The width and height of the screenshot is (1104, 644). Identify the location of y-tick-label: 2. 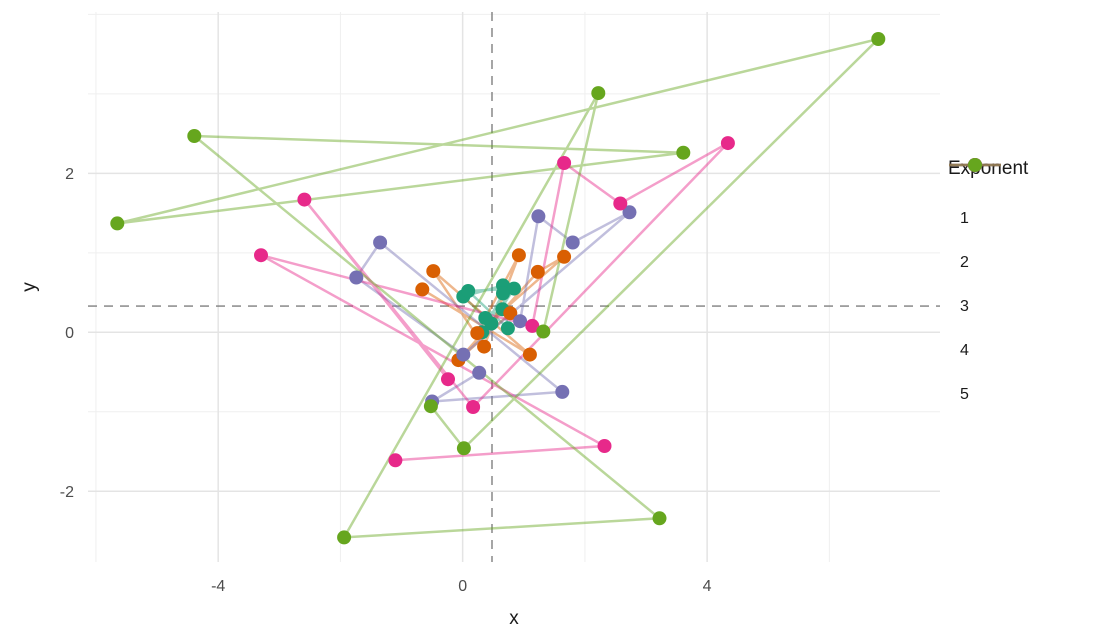
(69, 174).